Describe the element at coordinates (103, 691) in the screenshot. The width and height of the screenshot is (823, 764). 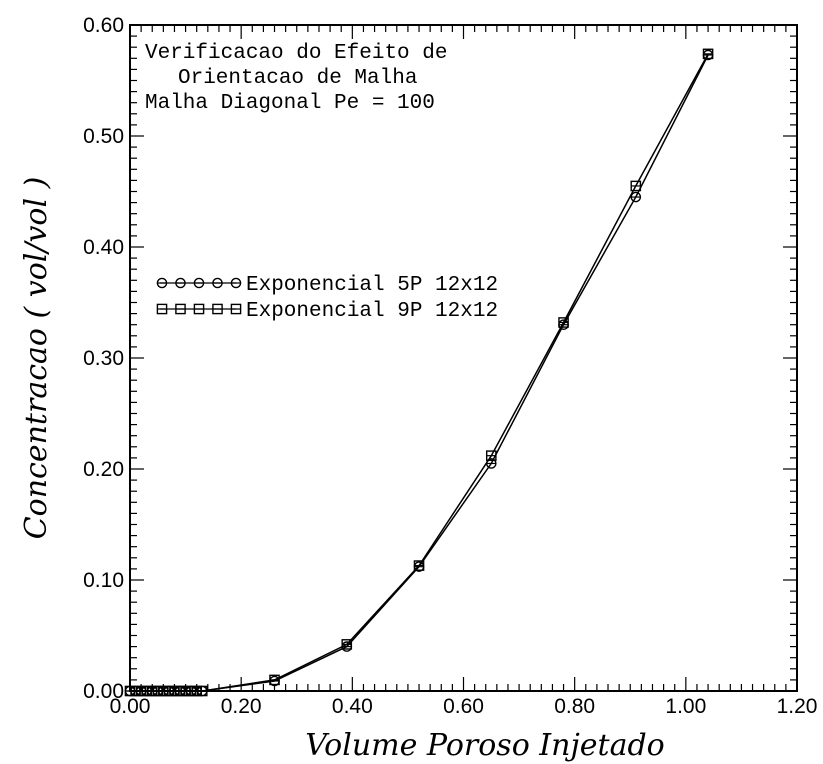
I see `y-tick-label: 0.00` at that location.